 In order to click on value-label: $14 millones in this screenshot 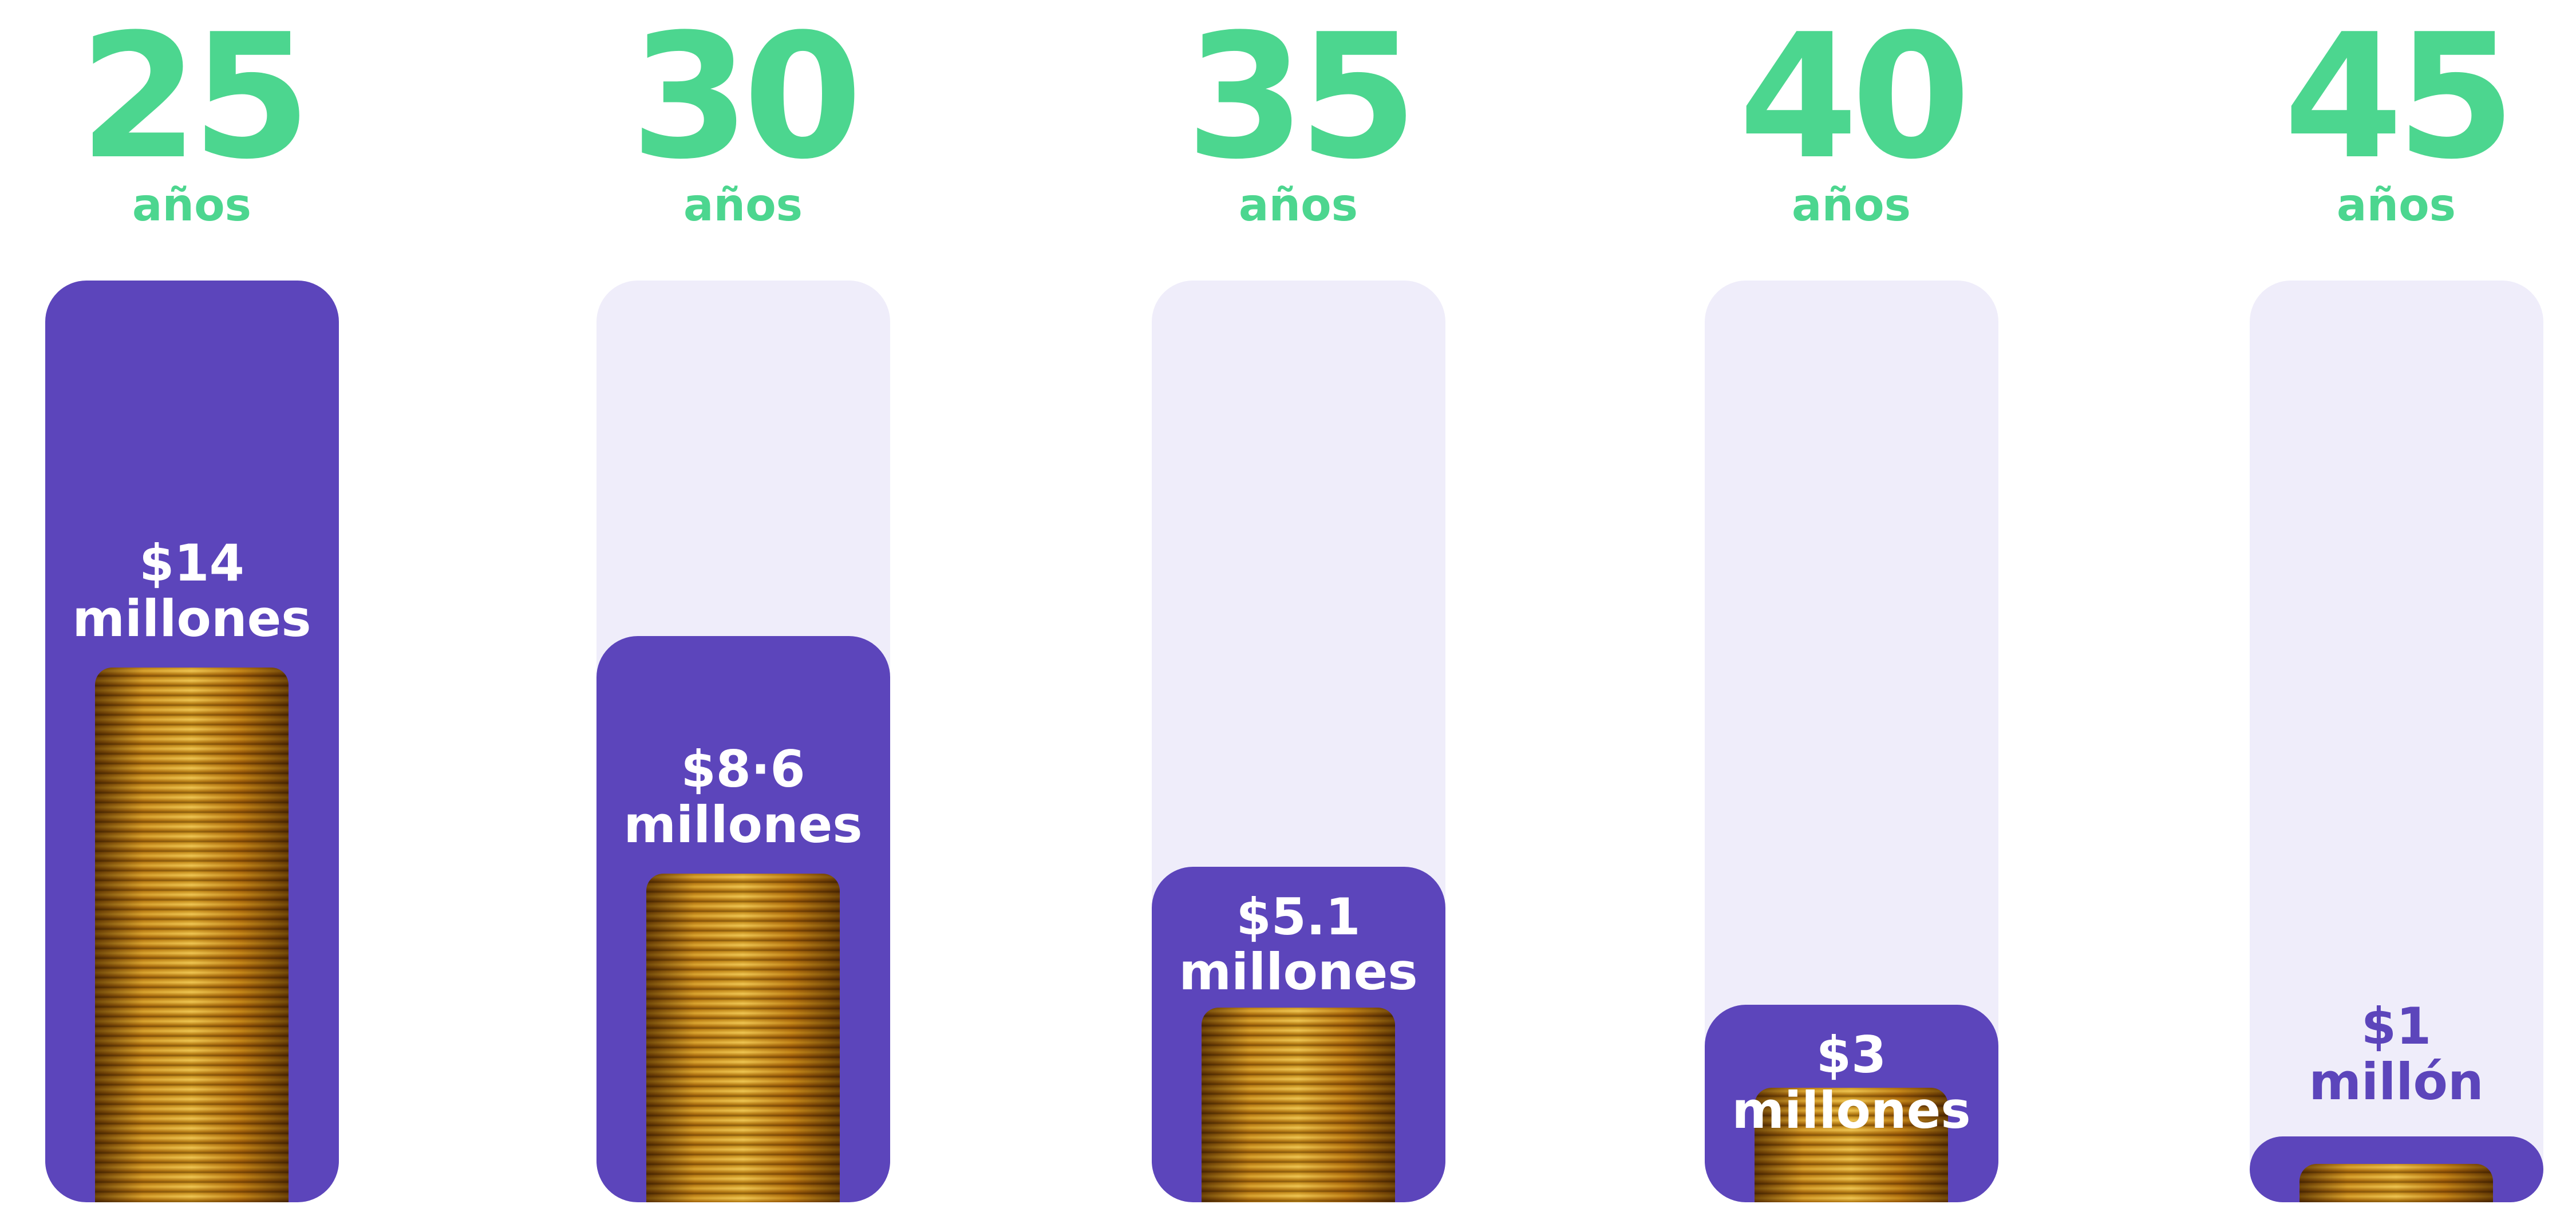, I will do `click(191, 591)`.